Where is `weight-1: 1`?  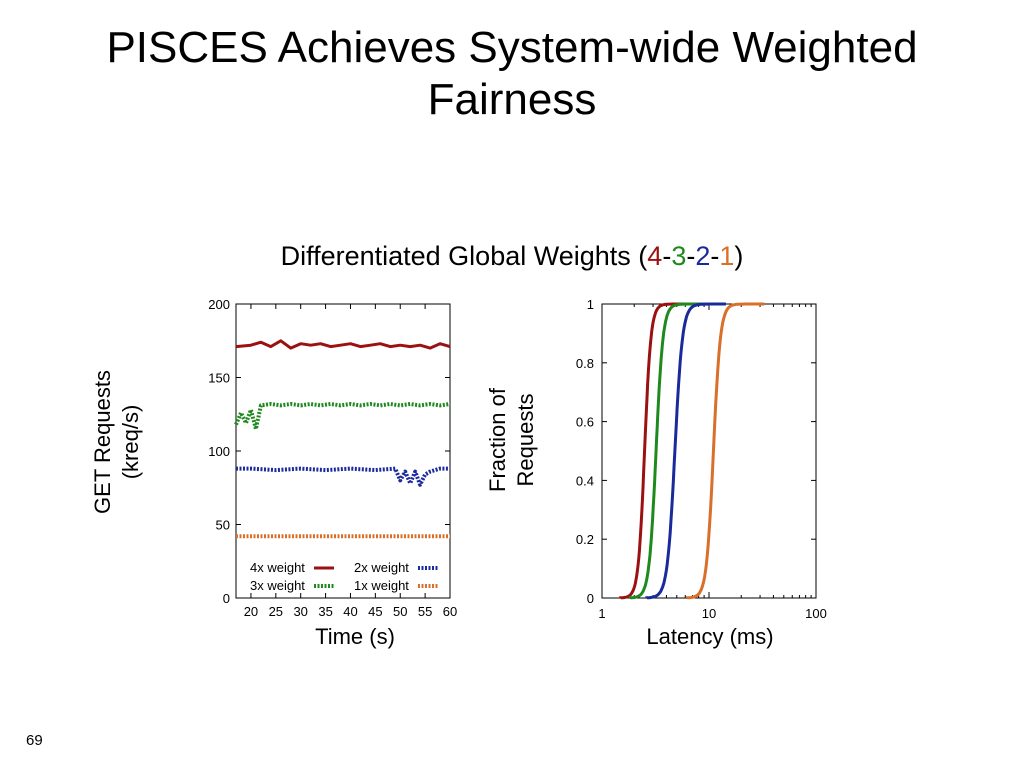 weight-1: 1 is located at coordinates (727, 256).